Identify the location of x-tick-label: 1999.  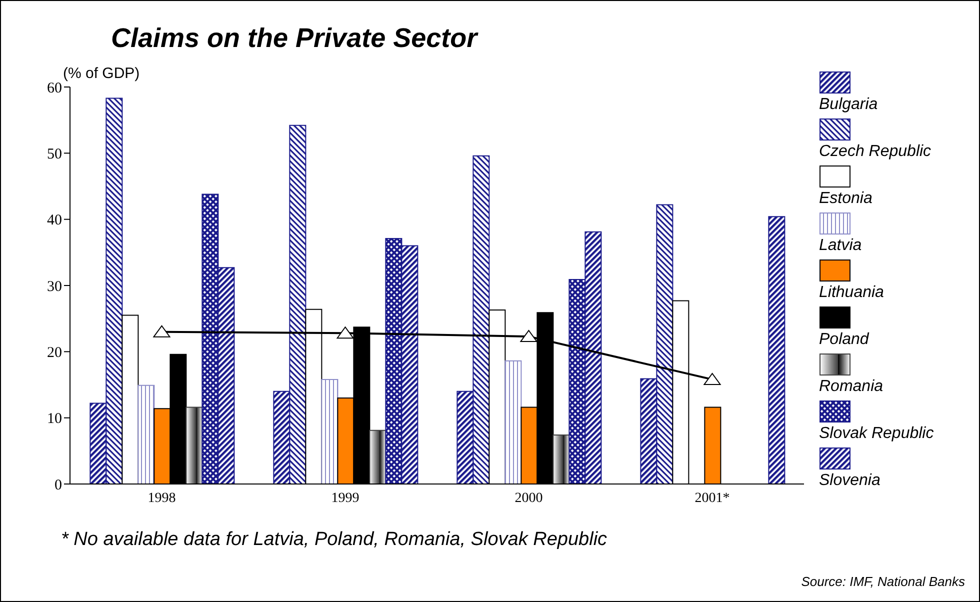
(345, 498).